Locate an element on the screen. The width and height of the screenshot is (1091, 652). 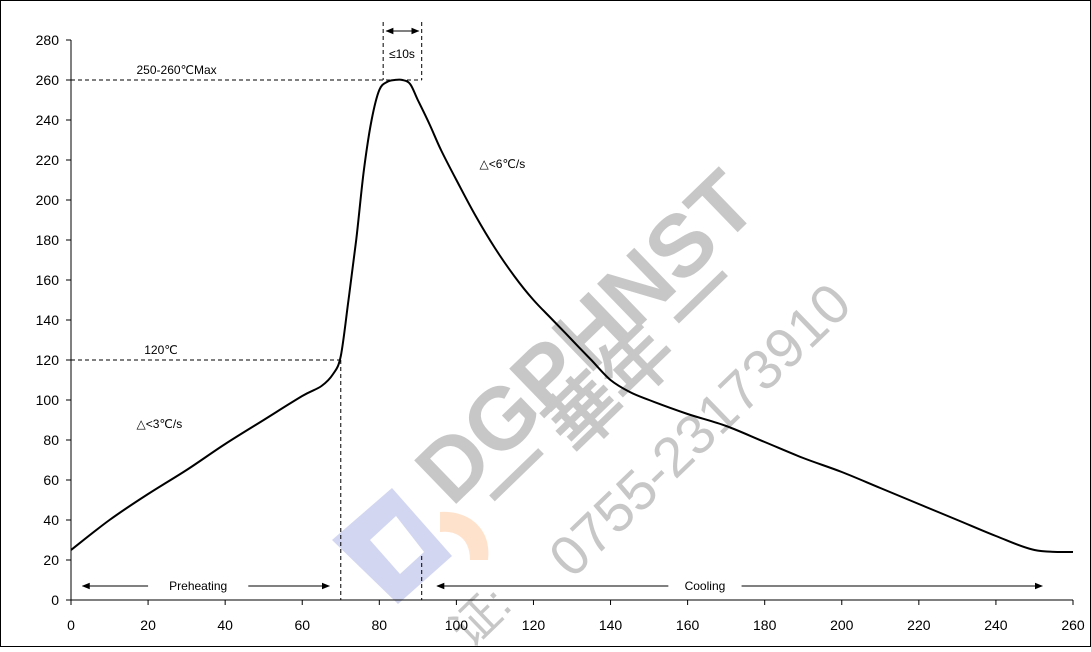
x-tick-label: 180 is located at coordinates (765, 625).